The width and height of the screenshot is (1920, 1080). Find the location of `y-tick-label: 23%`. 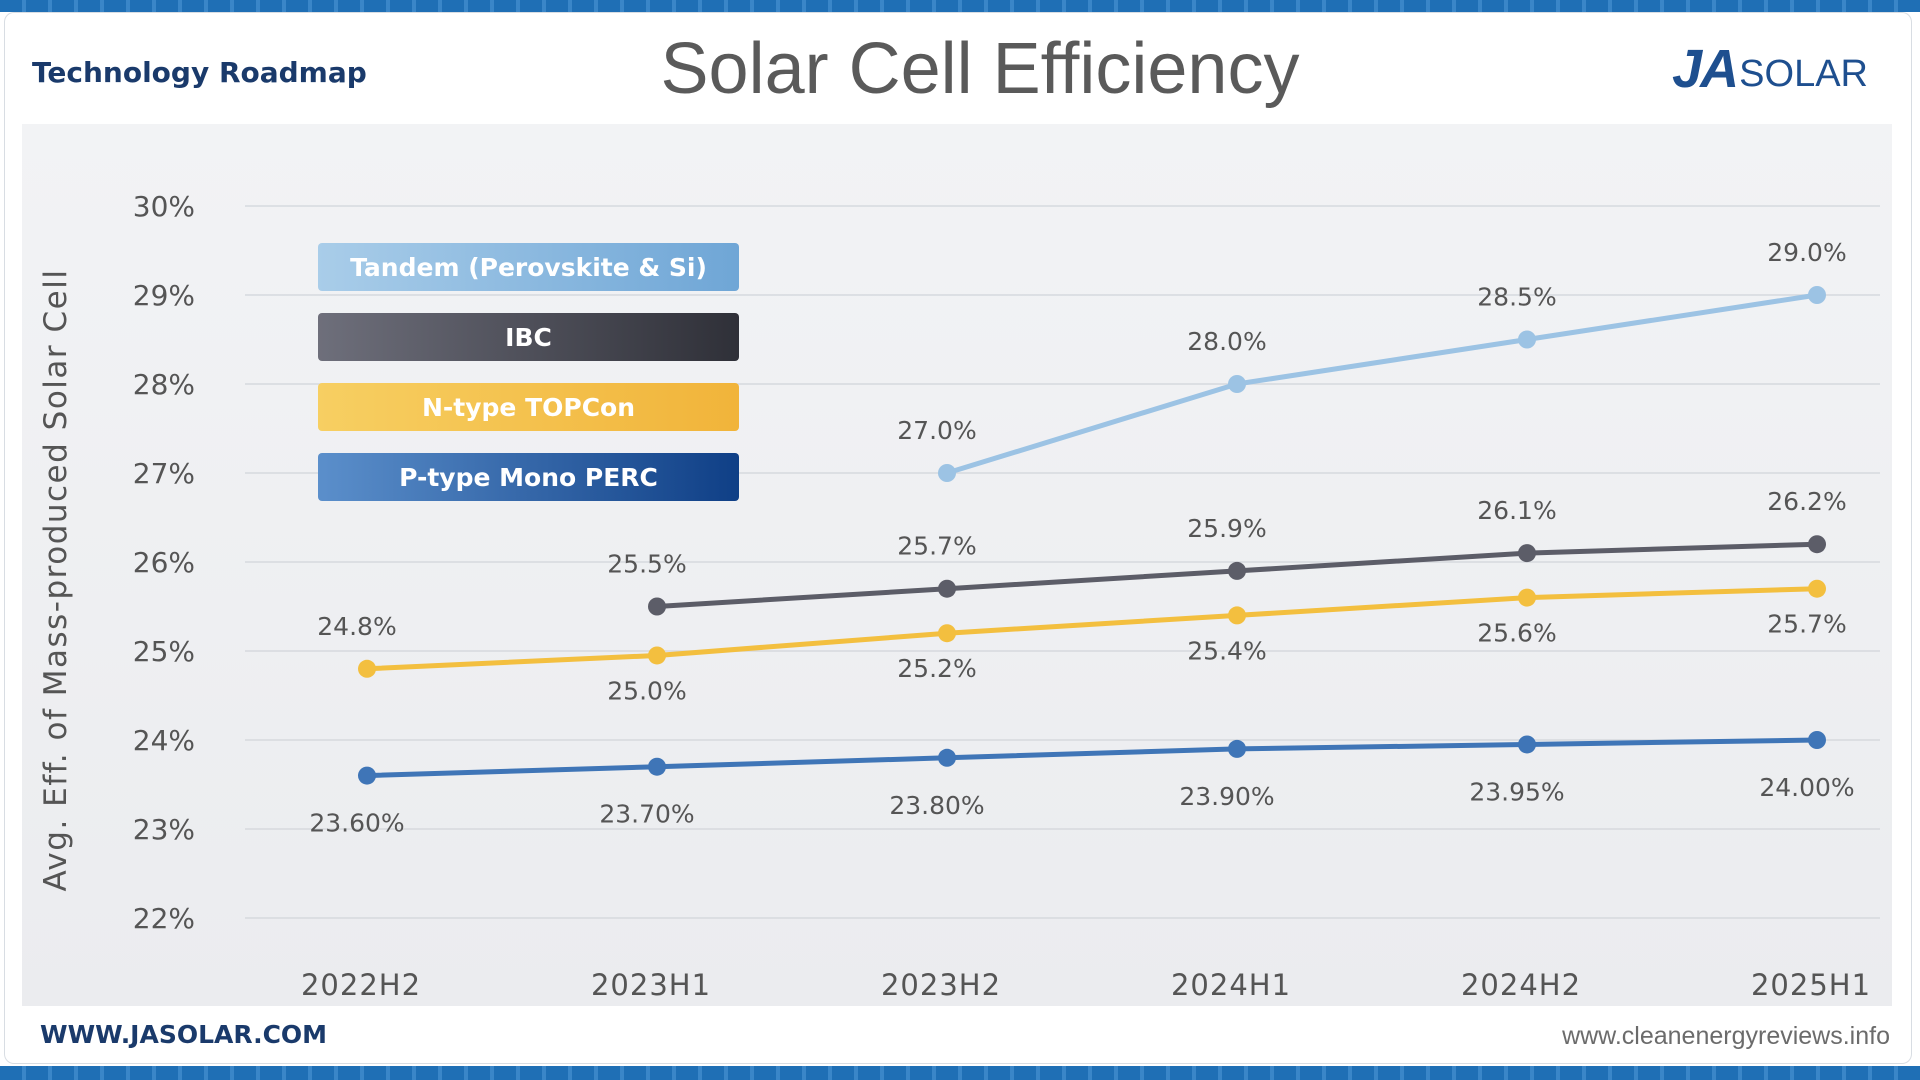

y-tick-label: 23% is located at coordinates (164, 829).